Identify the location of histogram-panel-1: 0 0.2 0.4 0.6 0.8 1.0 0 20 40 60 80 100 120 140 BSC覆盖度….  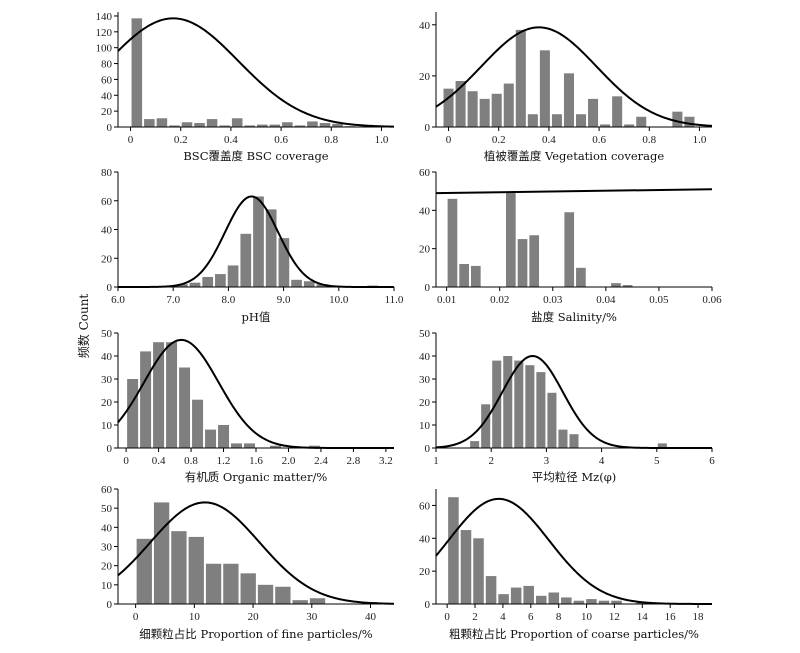
(245, 87).